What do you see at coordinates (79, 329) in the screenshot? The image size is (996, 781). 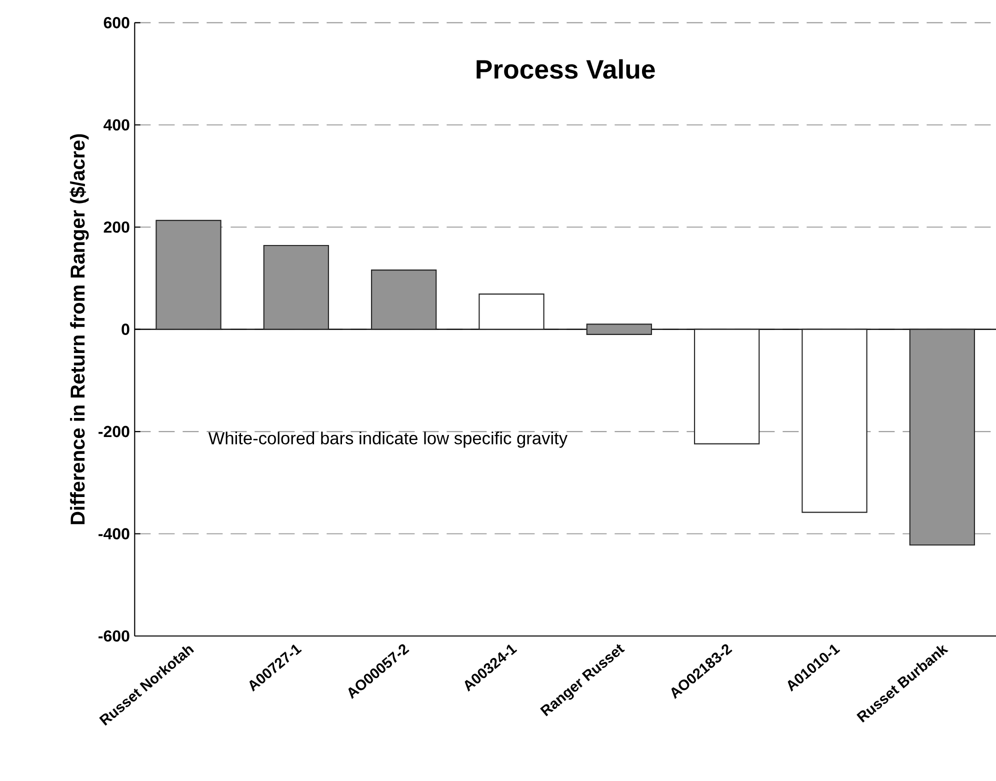 I see `y-axis-title: Difference in Return from Ranger ($/acre)` at bounding box center [79, 329].